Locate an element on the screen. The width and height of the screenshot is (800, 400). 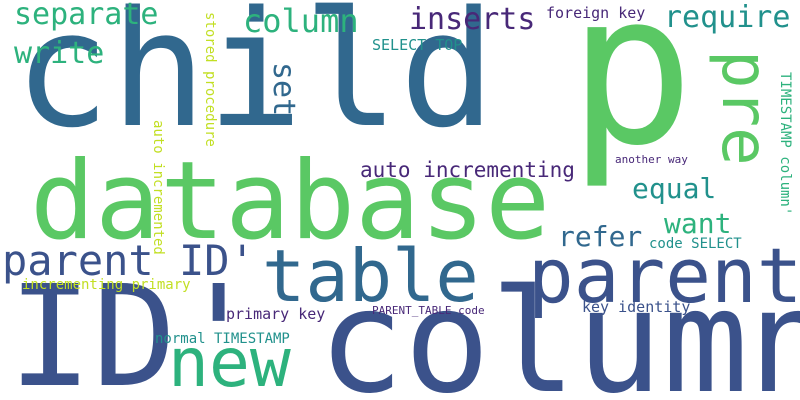
word-incrementing-primary: incrementing primary is located at coordinates (106, 285).